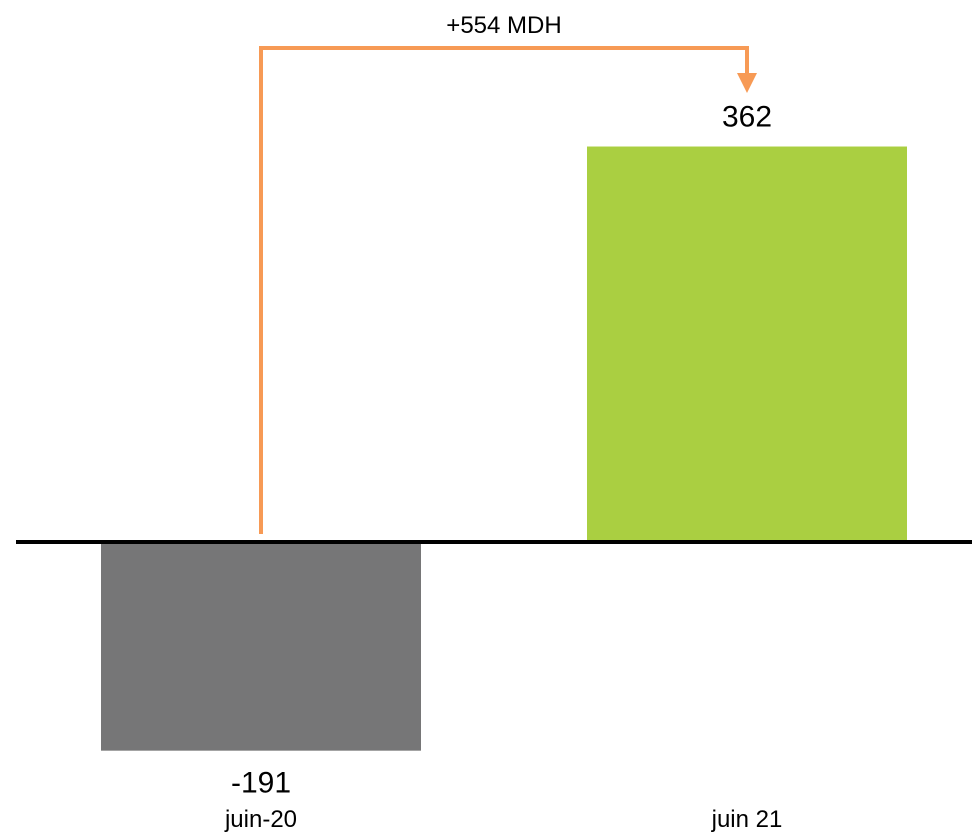 This screenshot has height=834, width=972. What do you see at coordinates (261, 783) in the screenshot?
I see `bar-value-label: -191` at bounding box center [261, 783].